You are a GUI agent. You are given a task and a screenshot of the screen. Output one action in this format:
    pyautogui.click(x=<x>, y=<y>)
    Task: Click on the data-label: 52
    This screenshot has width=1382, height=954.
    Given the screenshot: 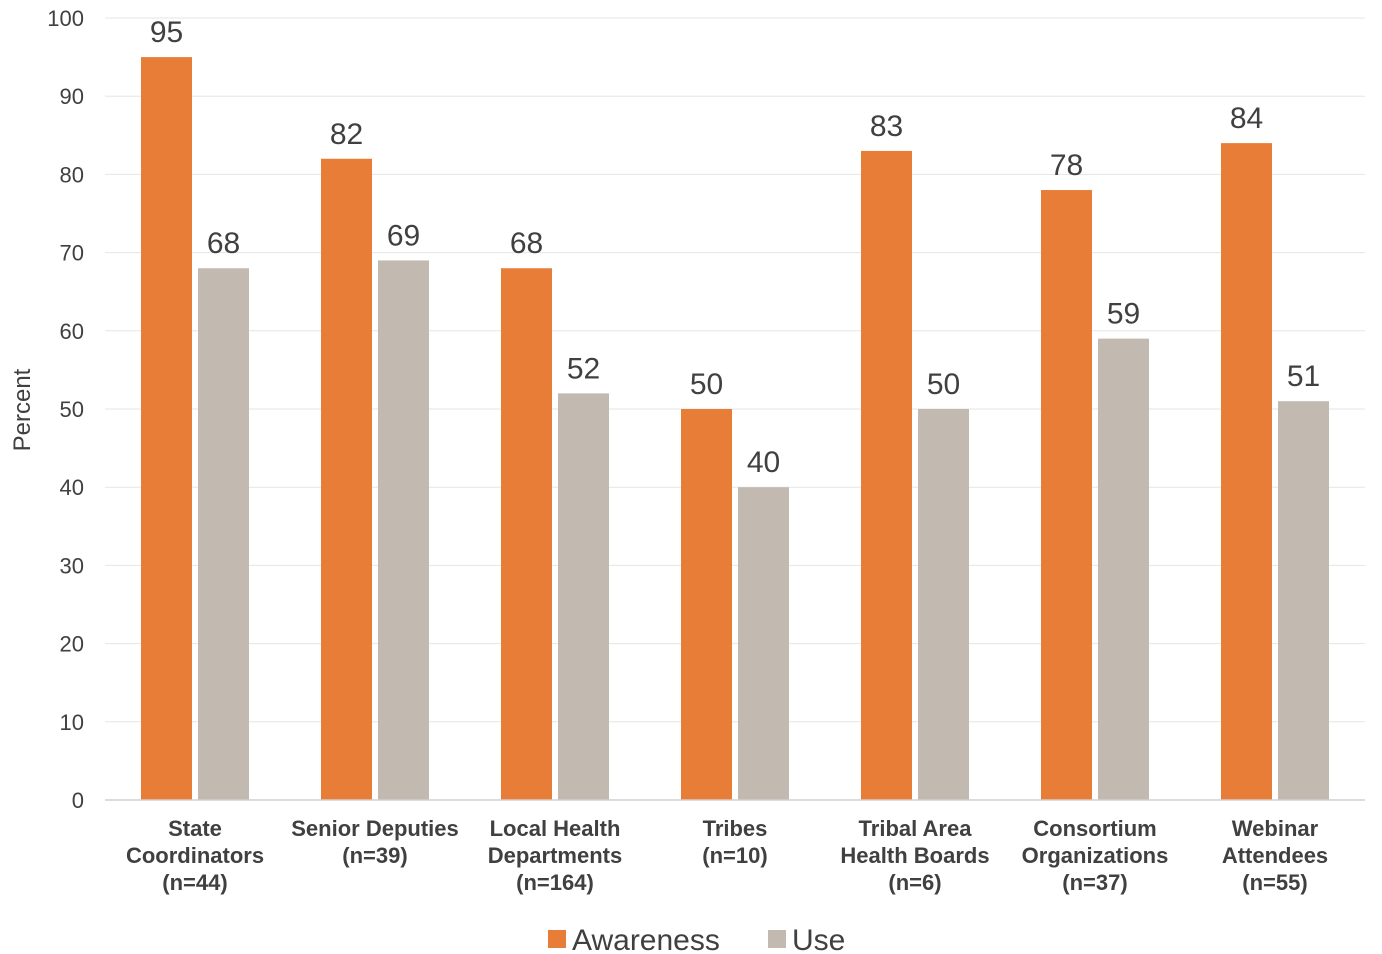 What is the action you would take?
    pyautogui.click(x=583, y=368)
    